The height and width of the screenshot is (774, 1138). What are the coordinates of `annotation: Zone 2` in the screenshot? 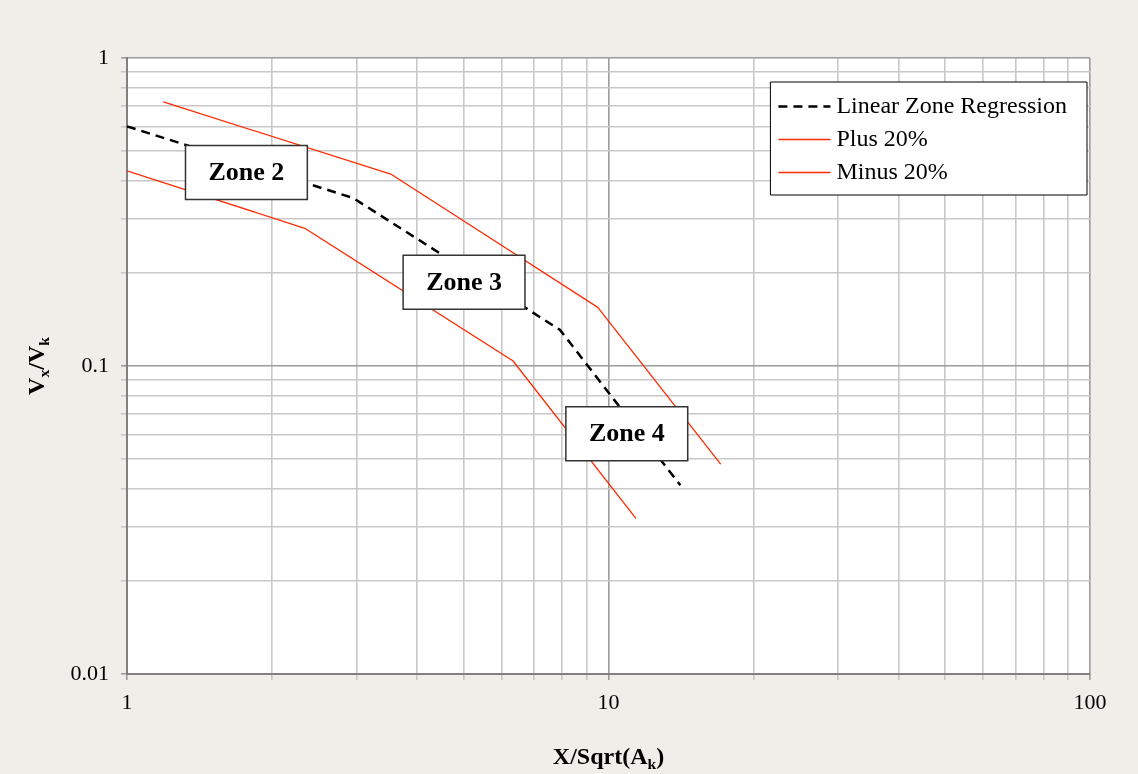 It's located at (246, 172).